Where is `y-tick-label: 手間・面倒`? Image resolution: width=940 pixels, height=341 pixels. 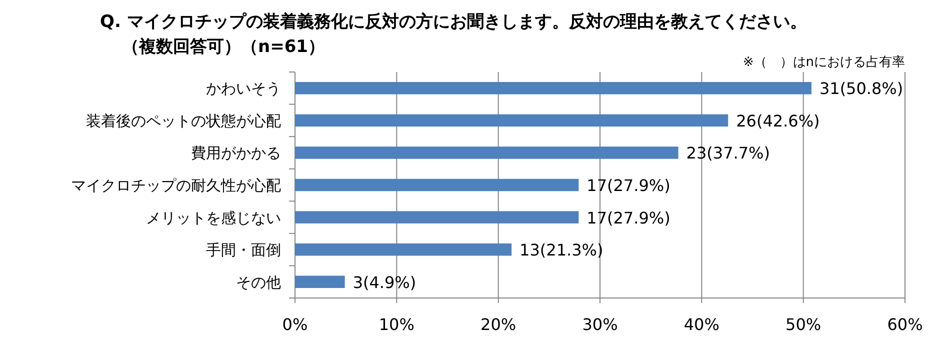
y-tick-label: 手間・面倒 is located at coordinates (243, 250).